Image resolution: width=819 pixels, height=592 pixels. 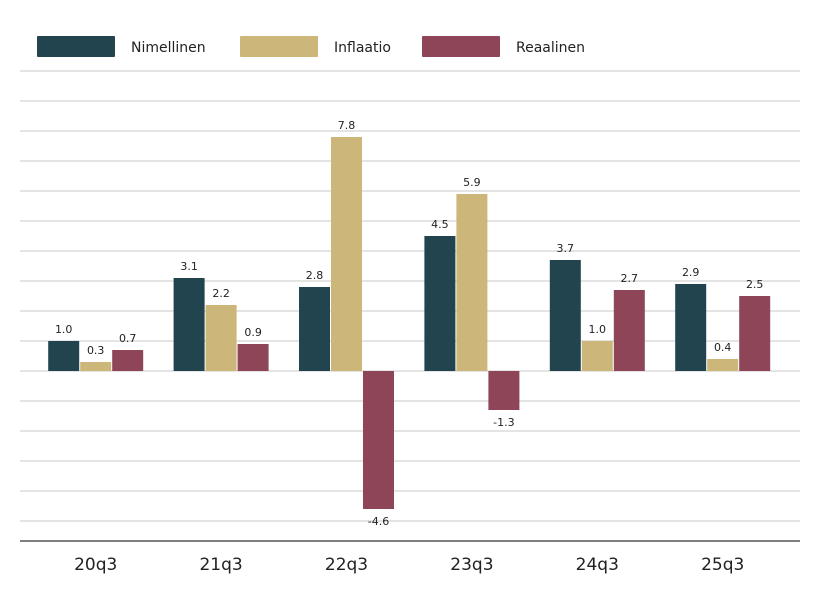 I want to click on x-tick-label: 20q3, so click(x=95, y=565).